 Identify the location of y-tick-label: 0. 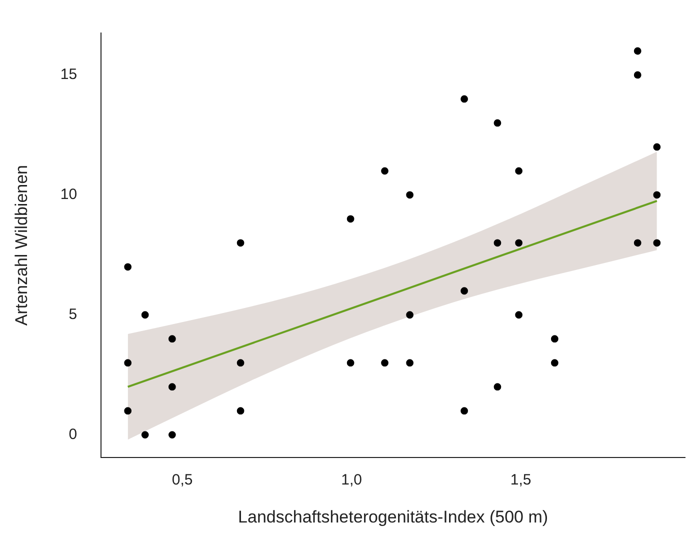
(73, 434).